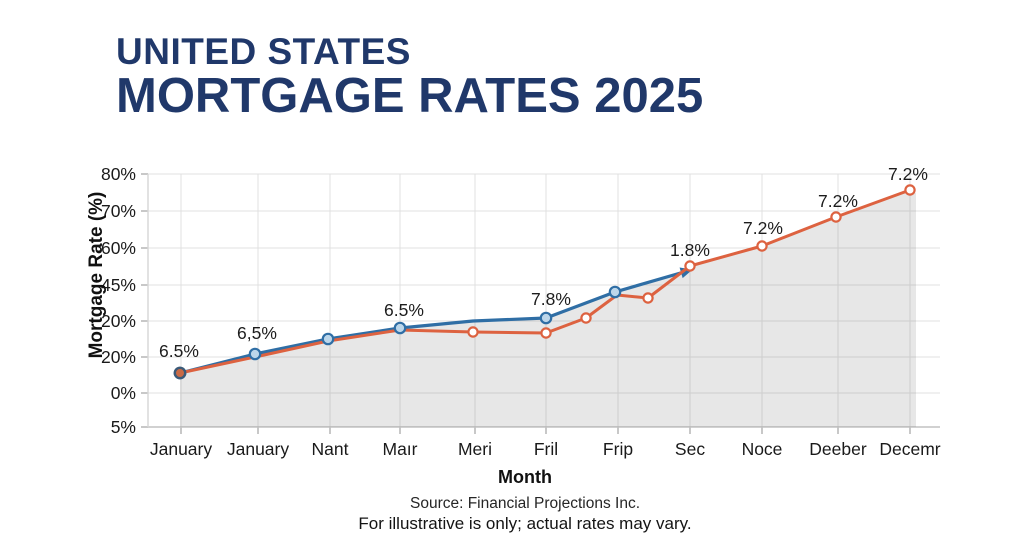 The width and height of the screenshot is (1024, 559). Describe the element at coordinates (96, 275) in the screenshot. I see `y-axis-title: Mortgage Rate (%)` at that location.